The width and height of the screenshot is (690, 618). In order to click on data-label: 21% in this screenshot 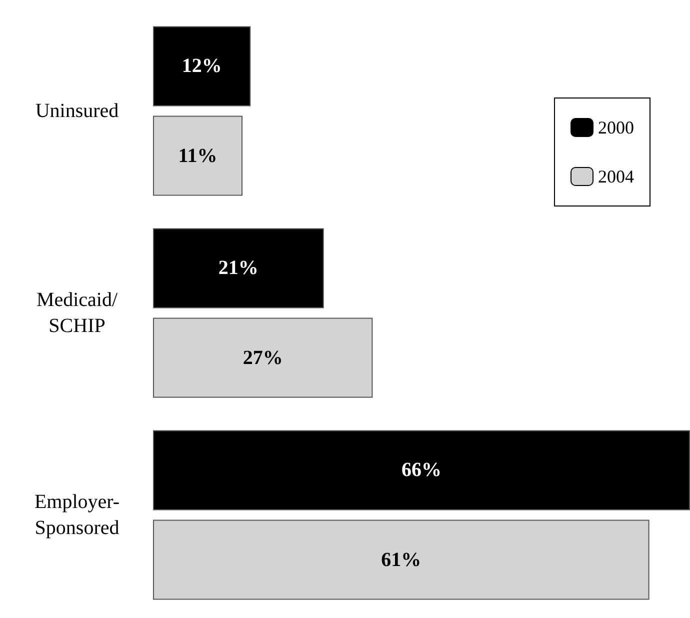, I will do `click(238, 268)`.